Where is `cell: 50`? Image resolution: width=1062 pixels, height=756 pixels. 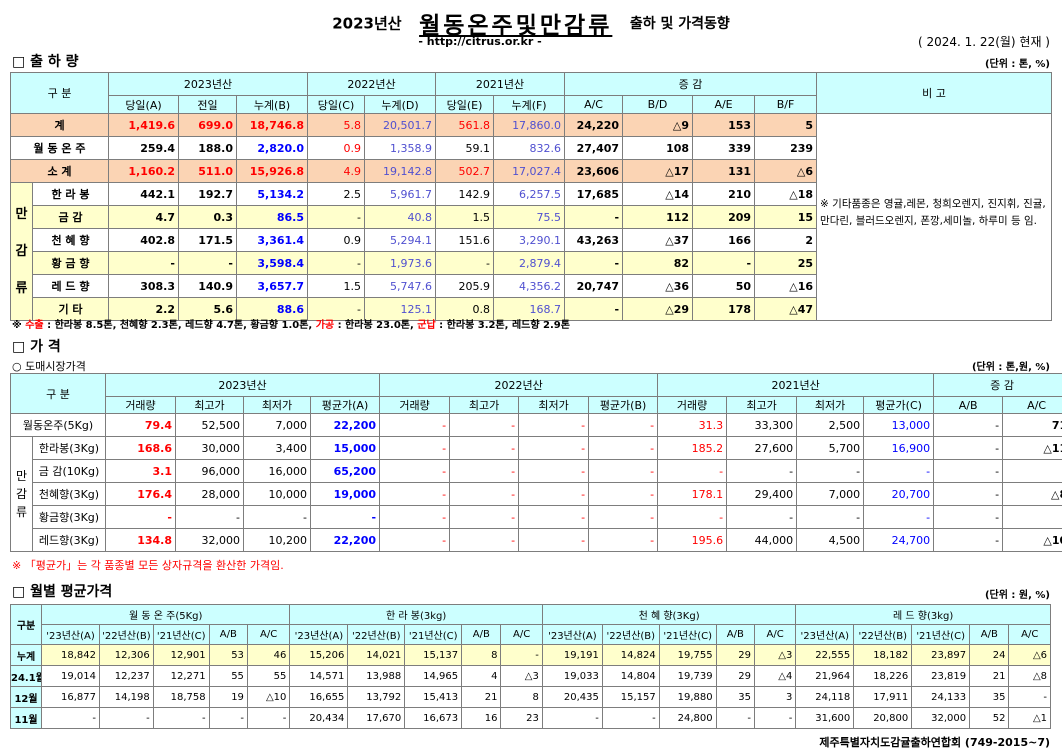 cell: 50 is located at coordinates (724, 286).